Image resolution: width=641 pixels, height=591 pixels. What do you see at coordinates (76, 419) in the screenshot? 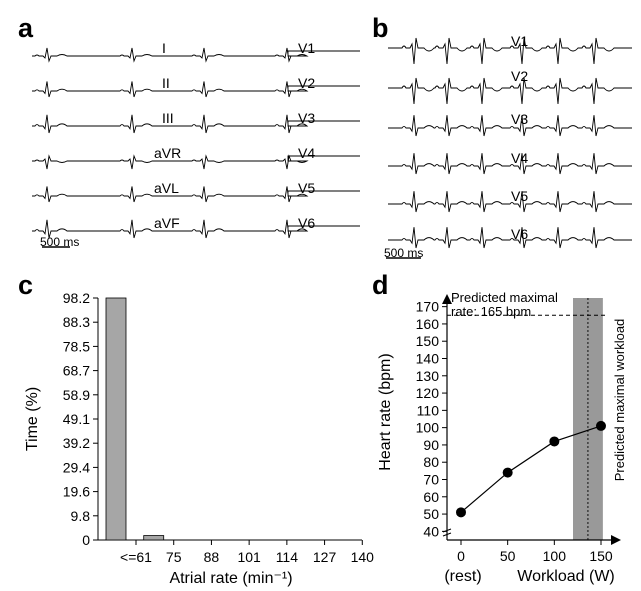
I see `y-tick-label: 49.1` at bounding box center [76, 419].